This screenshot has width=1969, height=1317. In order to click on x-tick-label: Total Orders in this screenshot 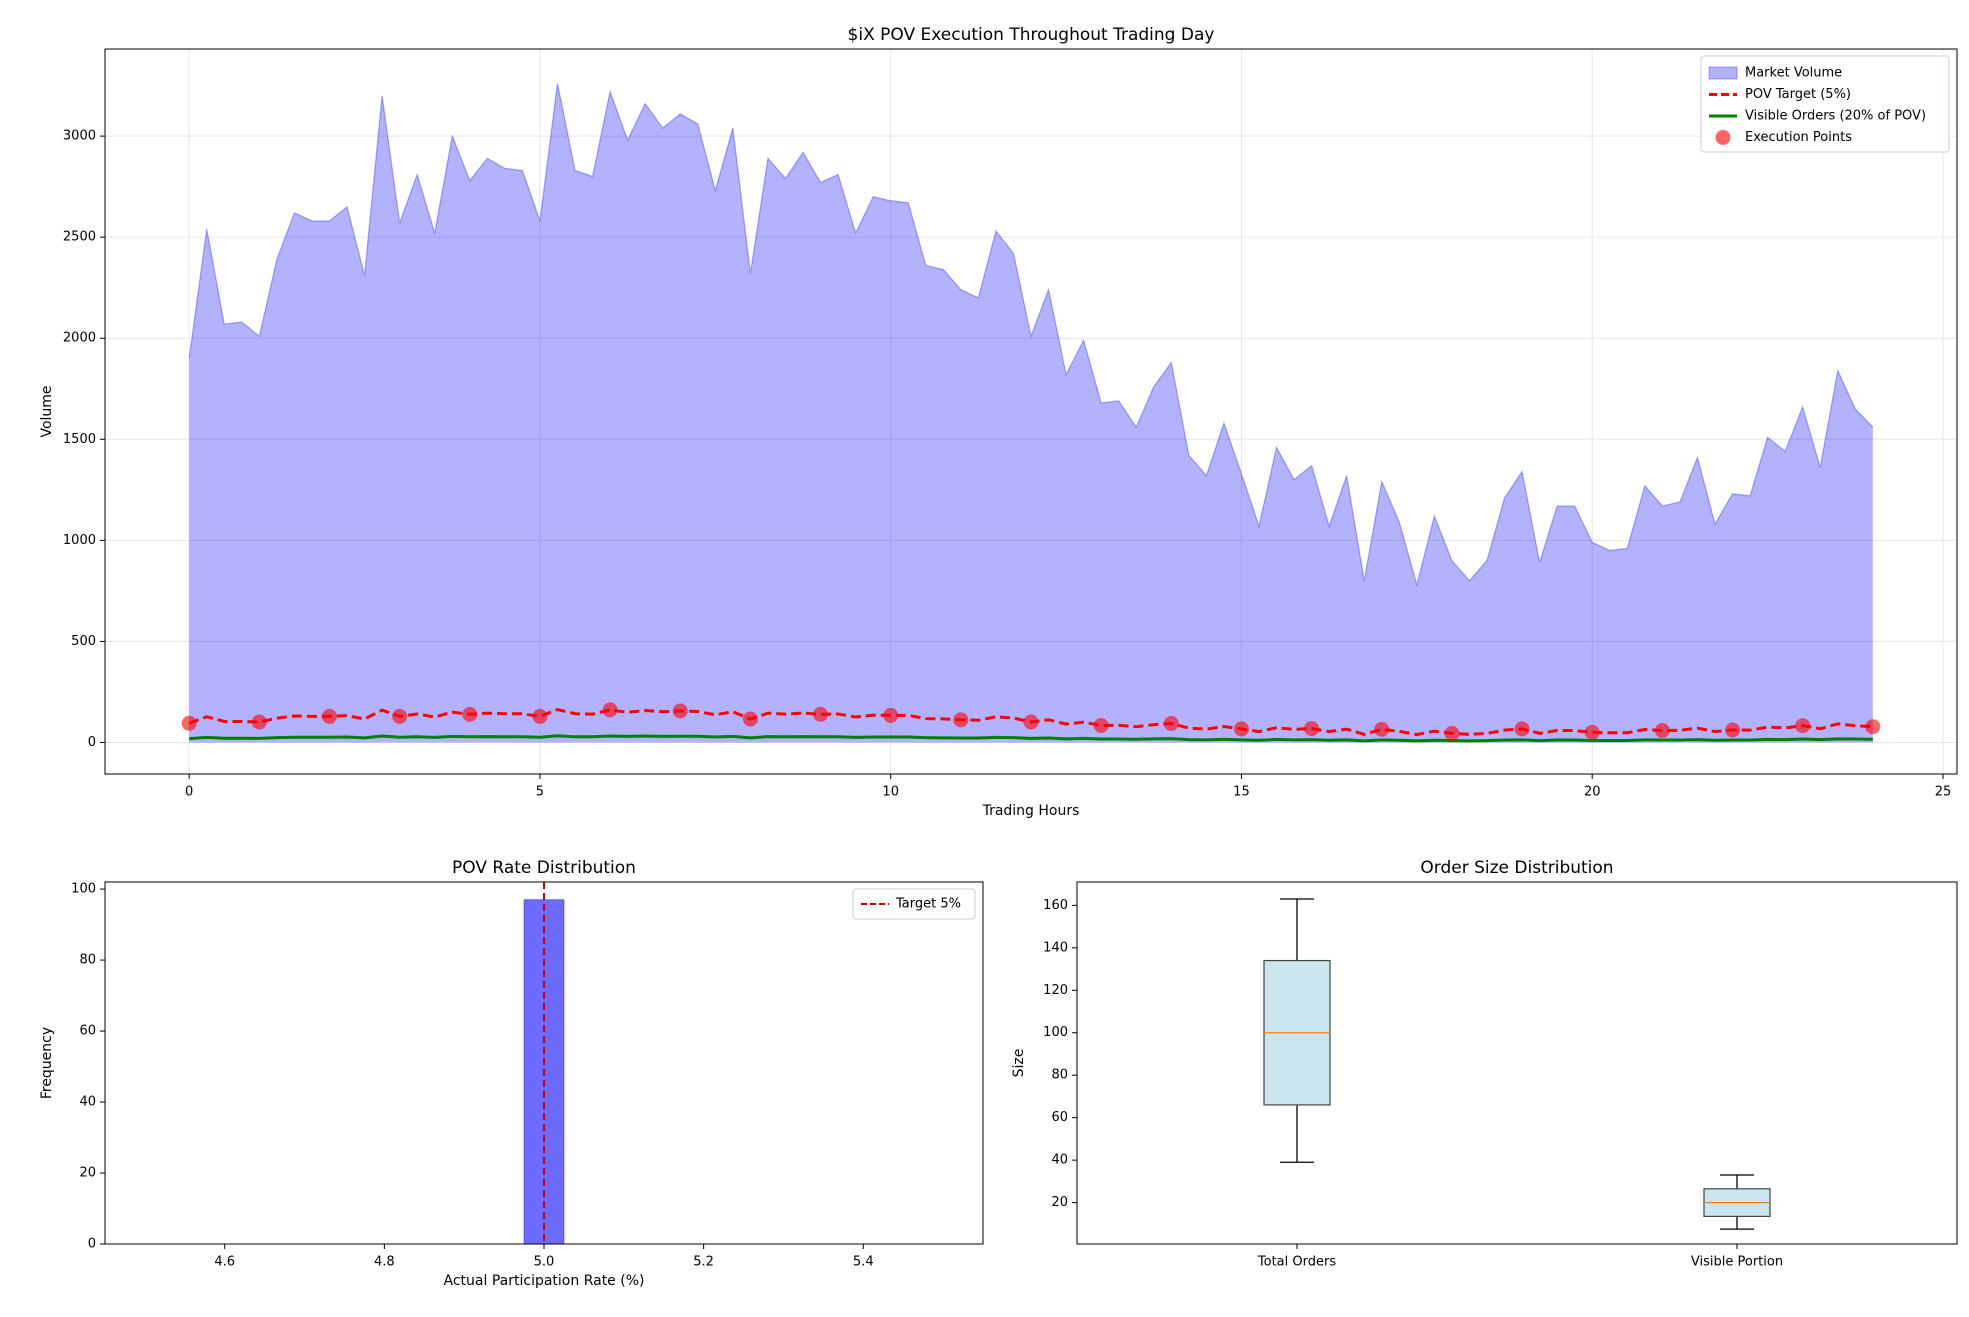, I will do `click(1296, 1262)`.